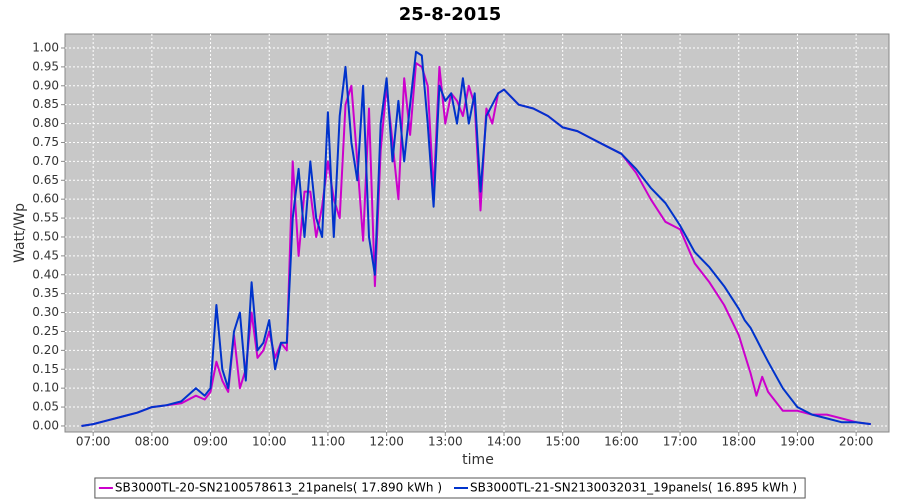 The image size is (900, 500). Describe the element at coordinates (328, 442) in the screenshot. I see `x-tick-label: 11:00` at that location.